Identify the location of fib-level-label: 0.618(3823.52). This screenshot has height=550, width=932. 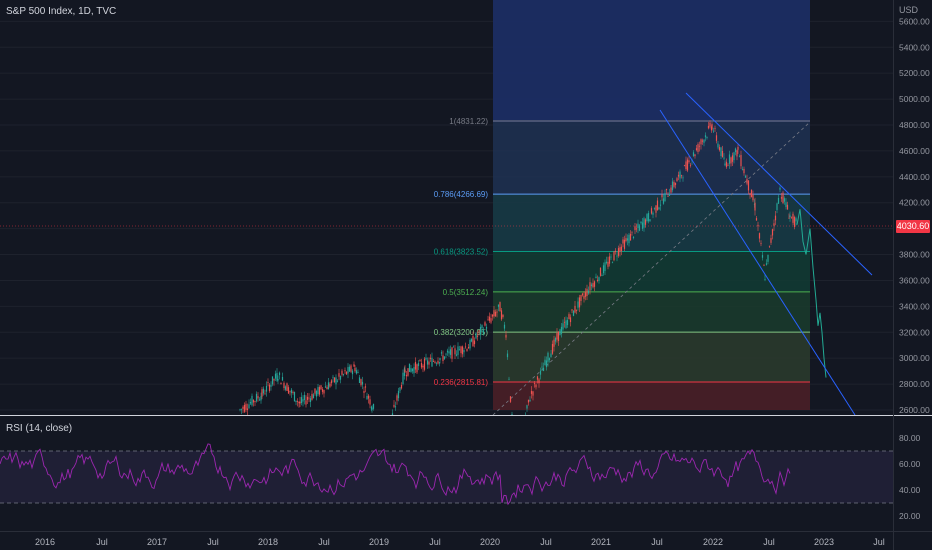
(461, 251).